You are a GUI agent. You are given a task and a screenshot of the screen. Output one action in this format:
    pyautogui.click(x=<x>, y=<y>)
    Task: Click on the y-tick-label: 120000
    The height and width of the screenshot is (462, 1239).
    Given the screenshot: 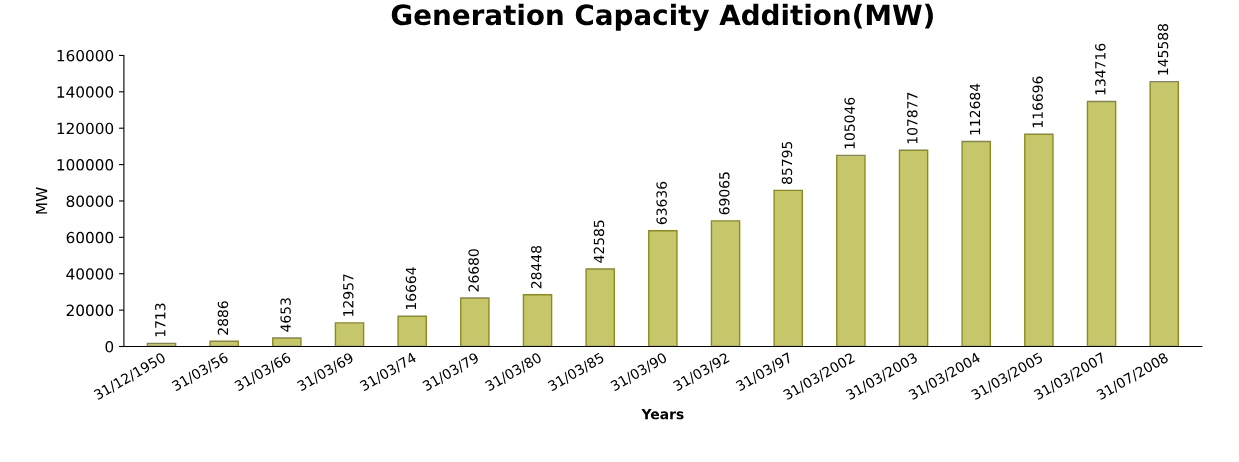 What is the action you would take?
    pyautogui.click(x=85, y=128)
    